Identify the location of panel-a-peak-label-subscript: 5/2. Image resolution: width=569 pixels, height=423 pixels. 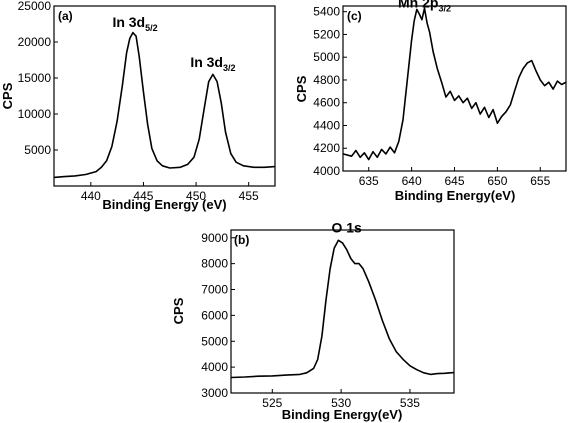
(151, 28).